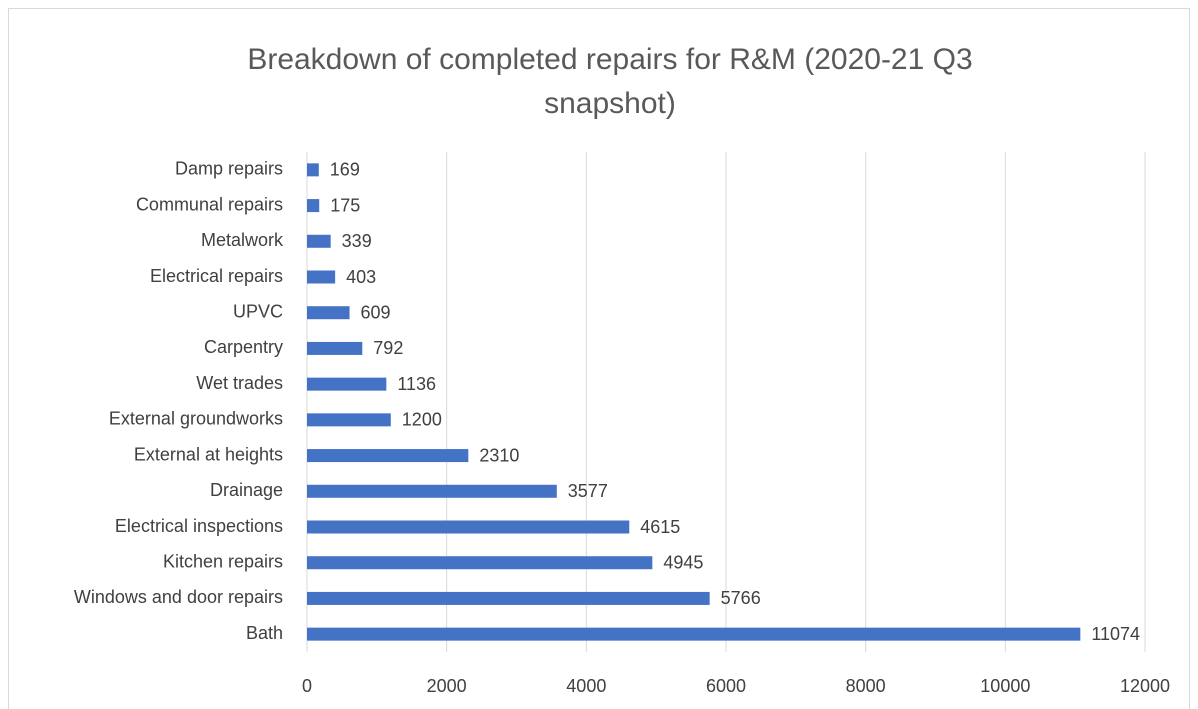  What do you see at coordinates (264, 633) in the screenshot?
I see `y-tick-label: Bath` at bounding box center [264, 633].